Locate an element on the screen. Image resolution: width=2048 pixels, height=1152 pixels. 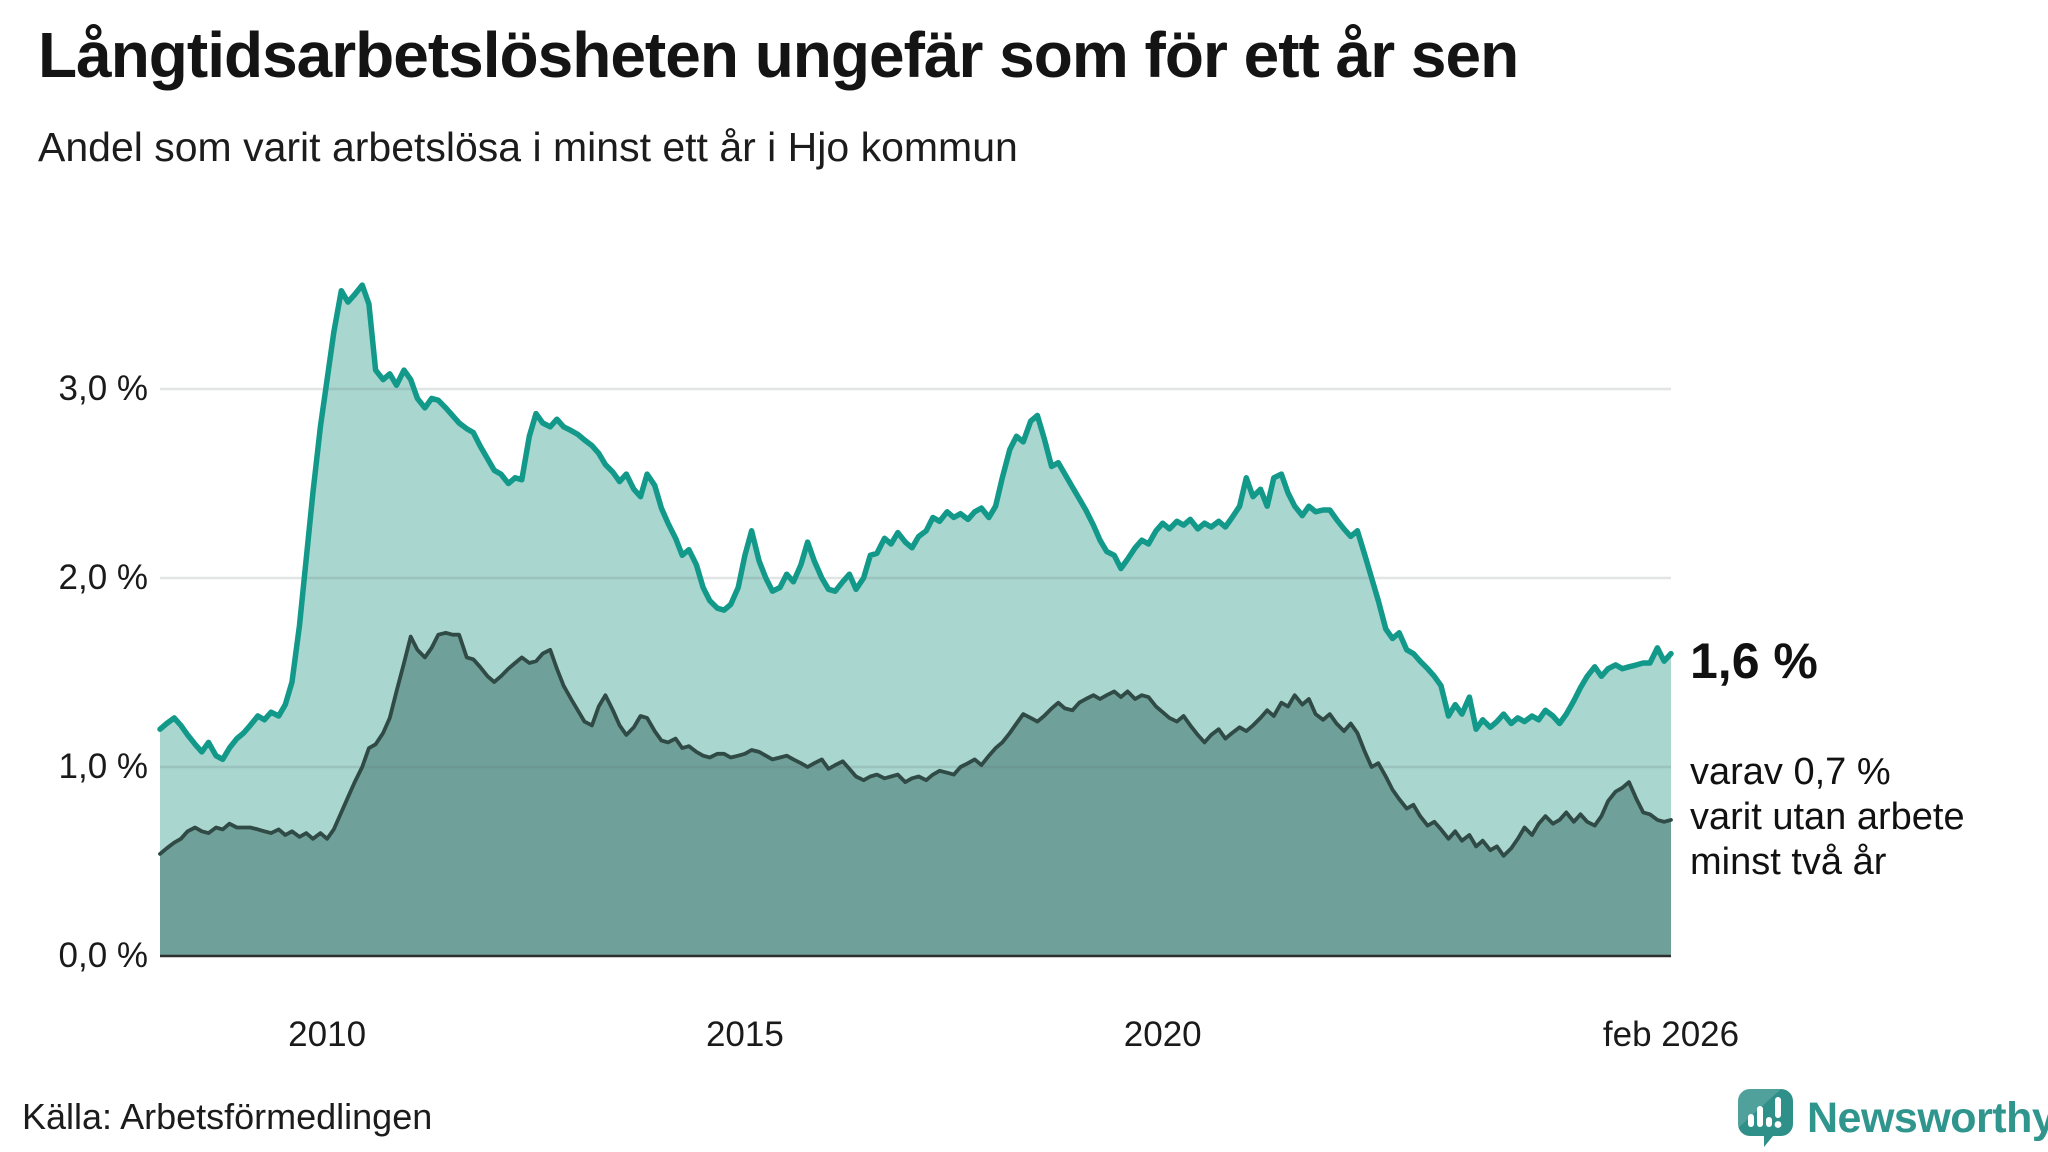
series-end-value-label: 1,6 % is located at coordinates (1754, 661).